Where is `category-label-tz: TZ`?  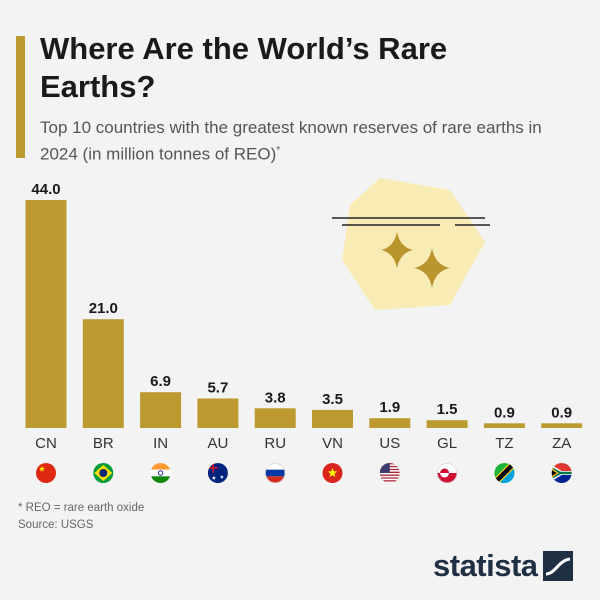
category-label-tz: TZ is located at coordinates (504, 443).